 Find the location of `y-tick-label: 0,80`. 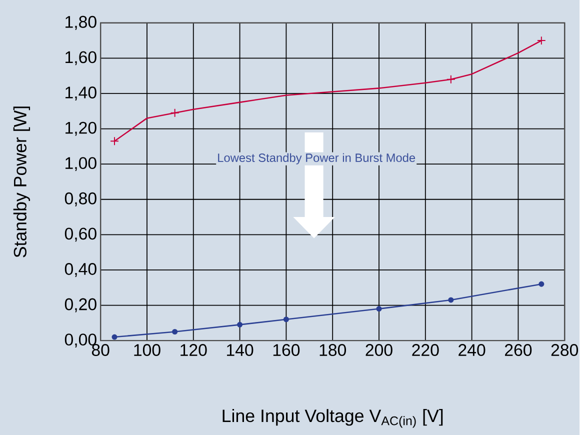

y-tick-label: 0,80 is located at coordinates (80, 199).